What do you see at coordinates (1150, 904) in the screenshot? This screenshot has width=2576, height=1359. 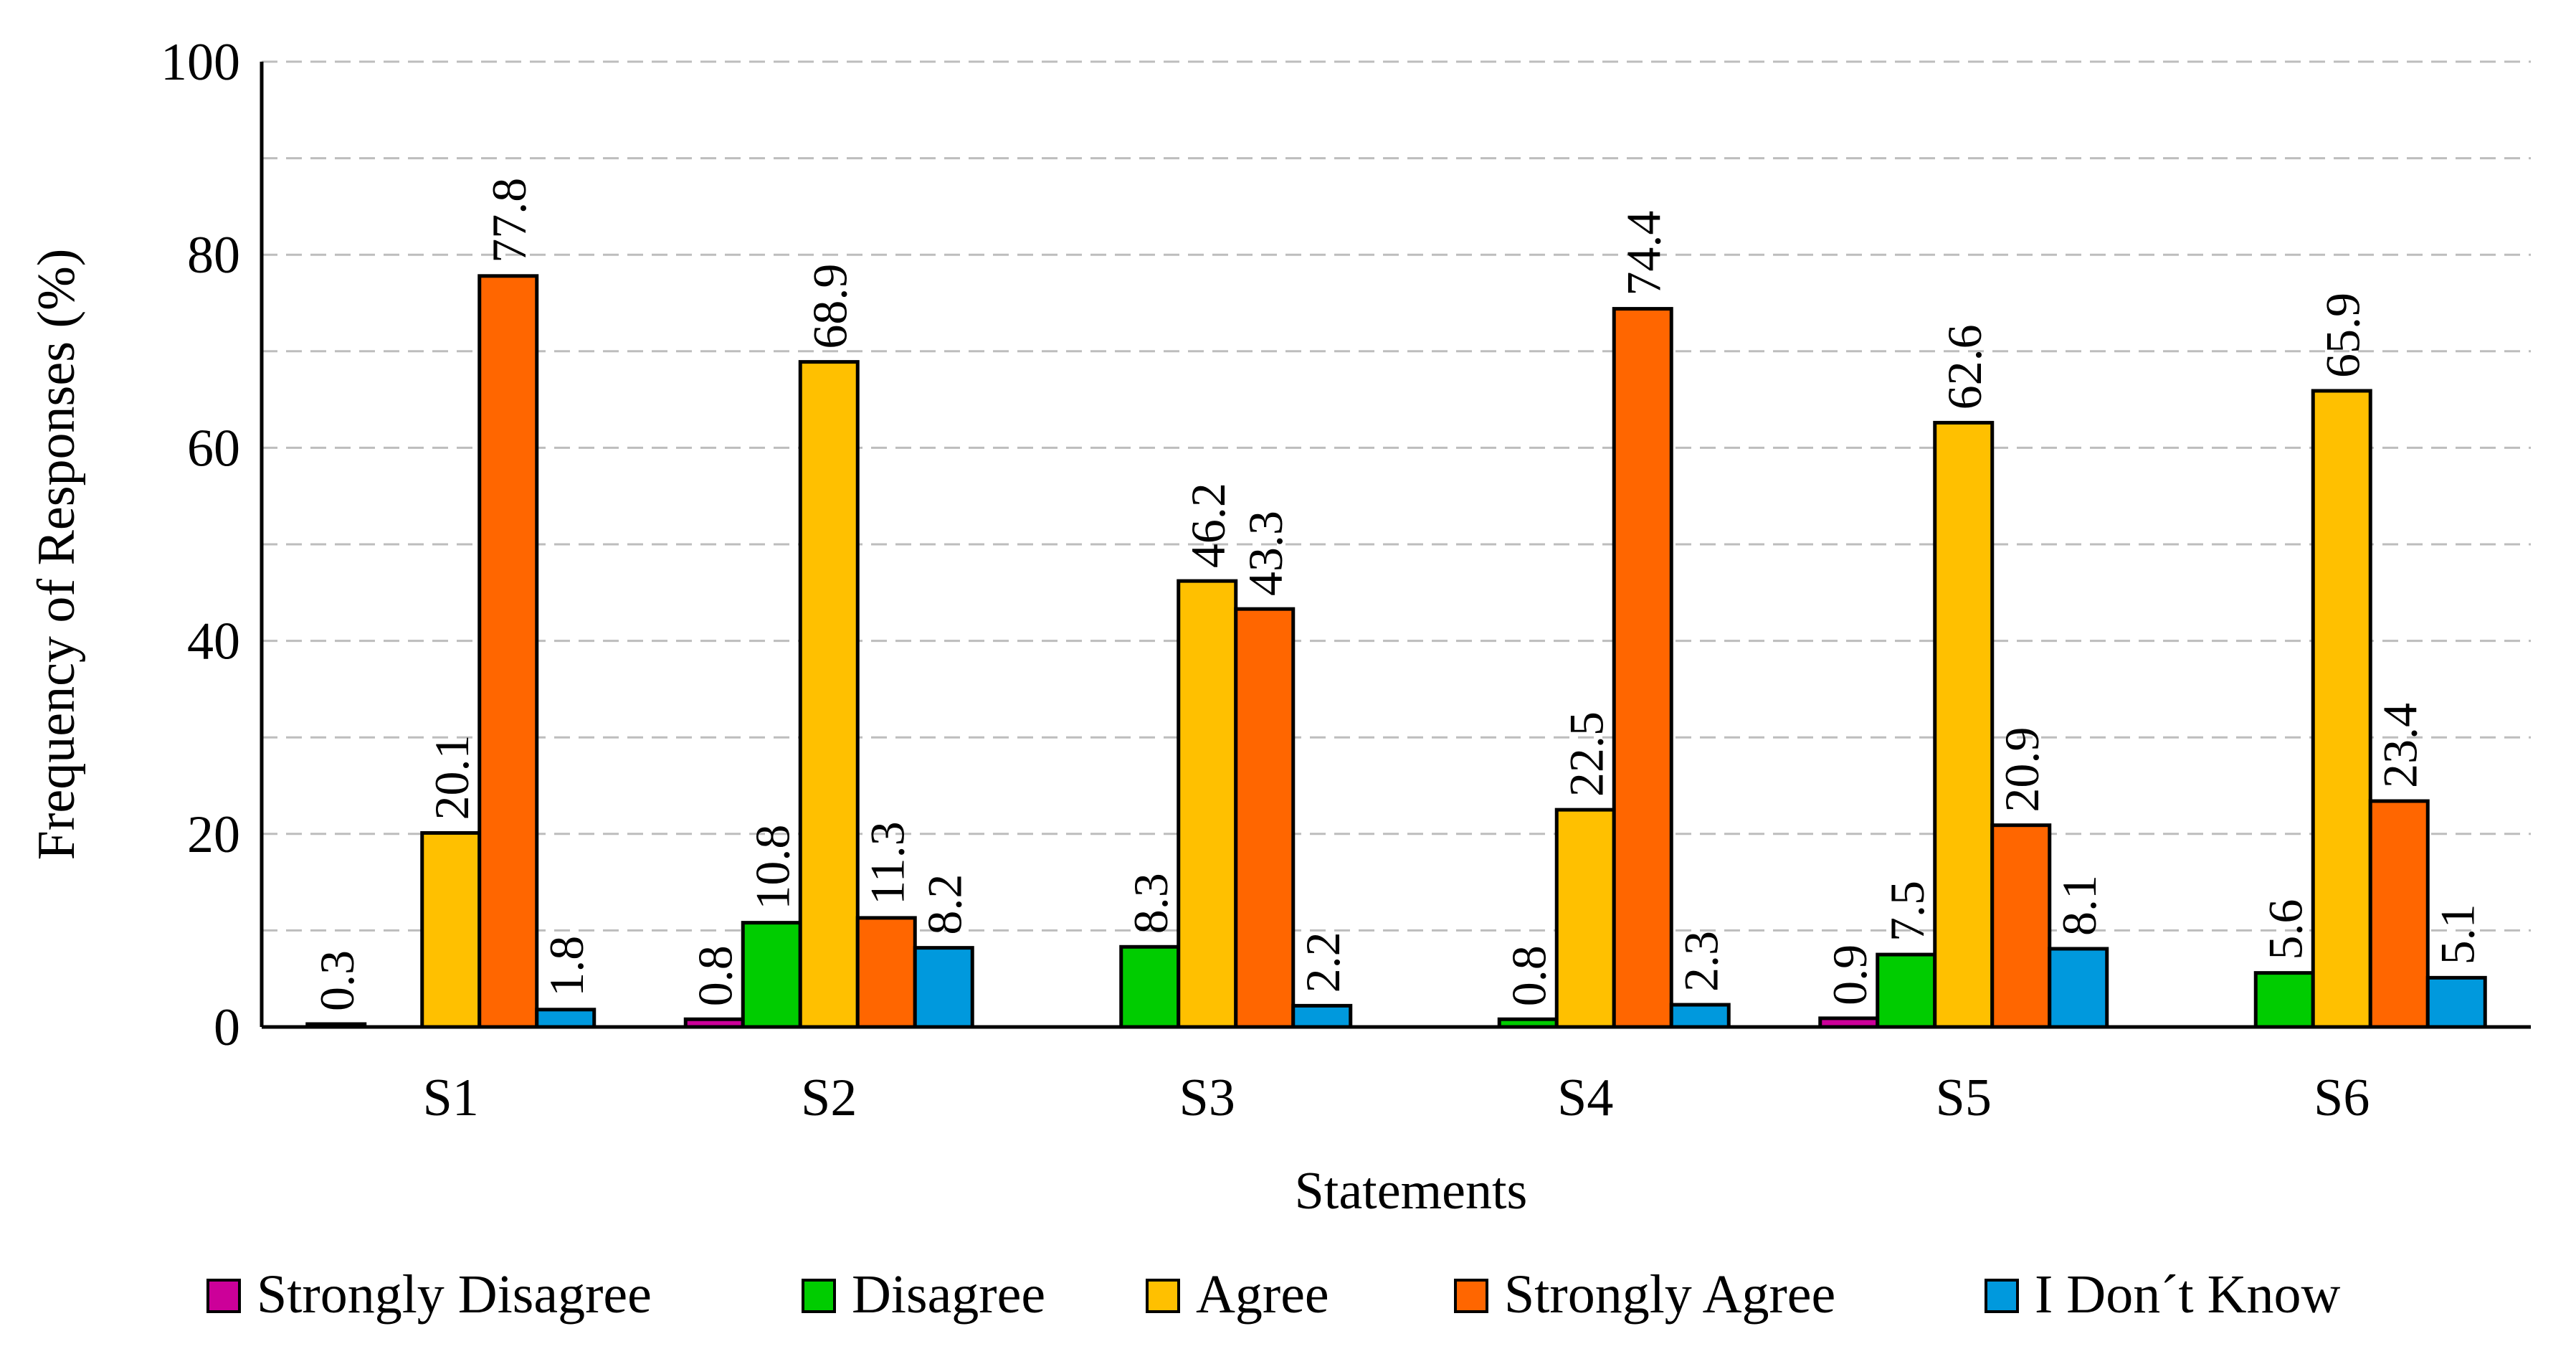 I see `data-label: 8.3` at bounding box center [1150, 904].